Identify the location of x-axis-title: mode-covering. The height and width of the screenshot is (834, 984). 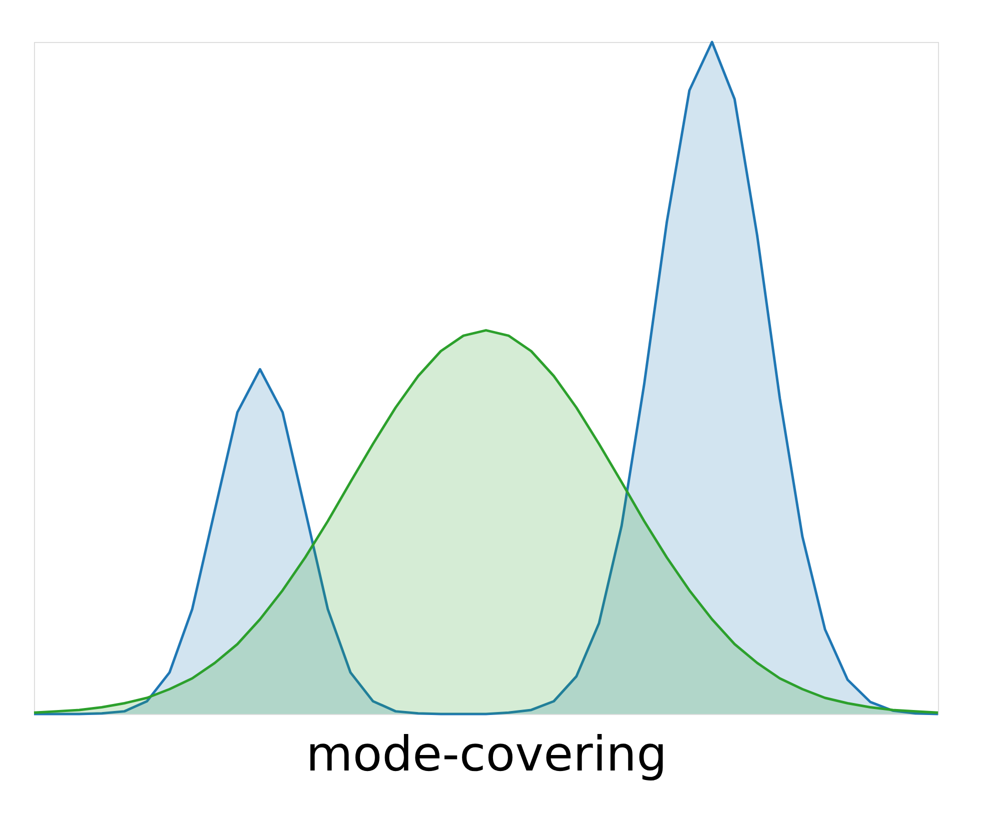
(487, 754).